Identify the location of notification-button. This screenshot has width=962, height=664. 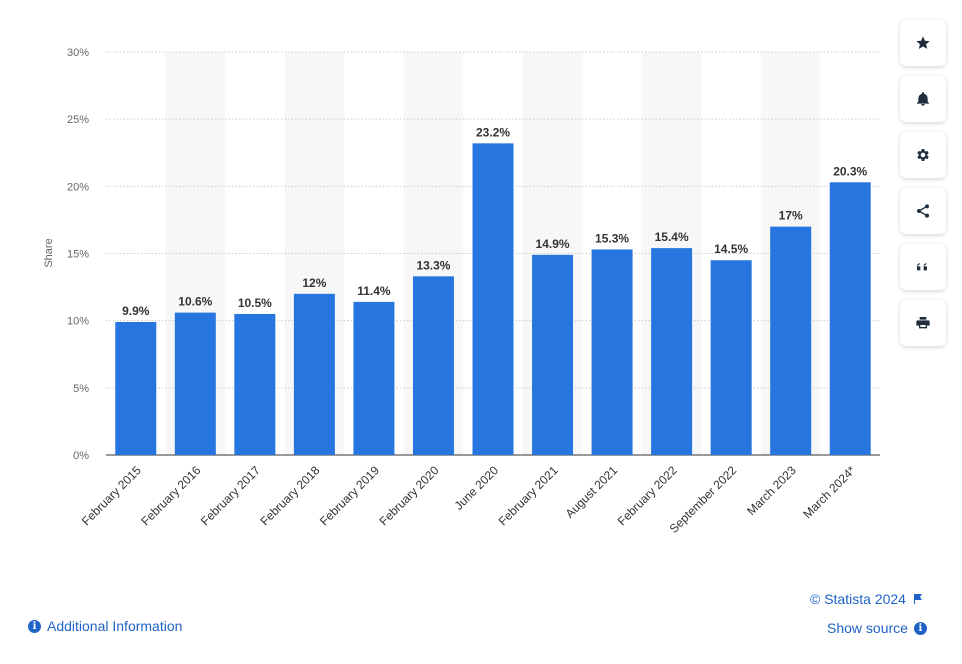
(923, 99).